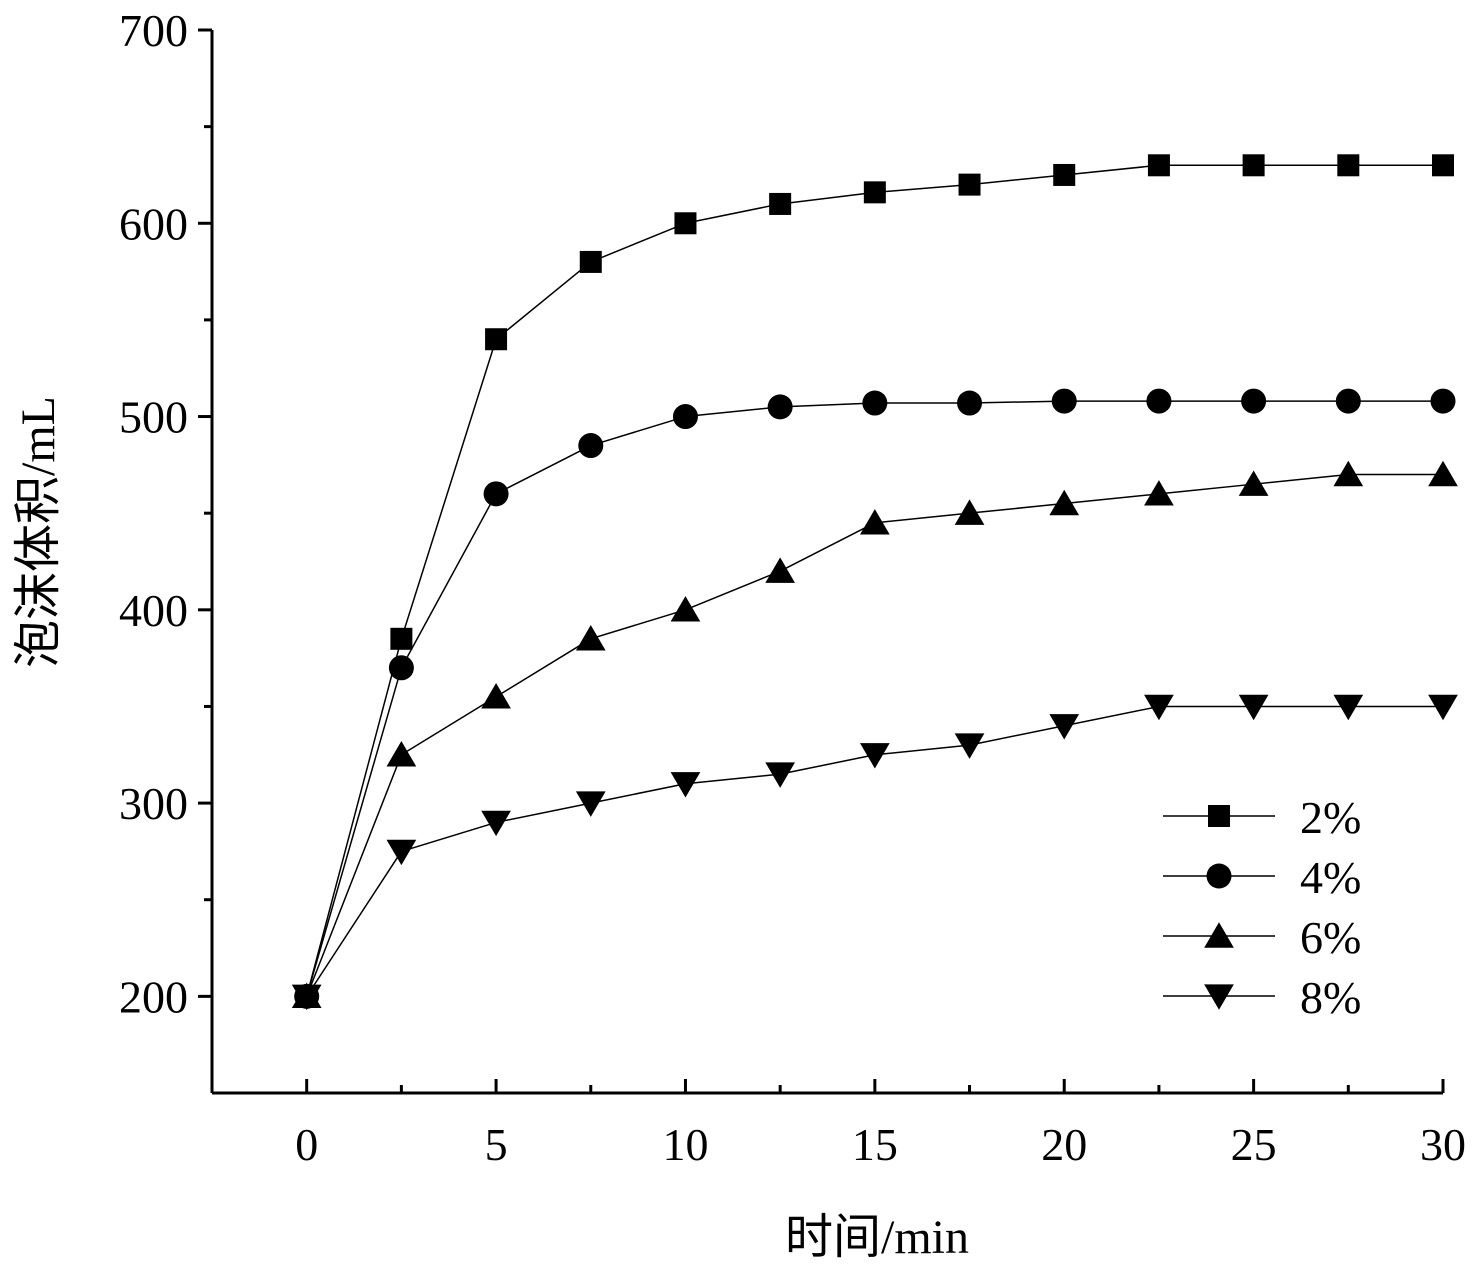 The image size is (1472, 1278). Describe the element at coordinates (1262, 997) in the screenshot. I see `legend-item: 8%` at that location.